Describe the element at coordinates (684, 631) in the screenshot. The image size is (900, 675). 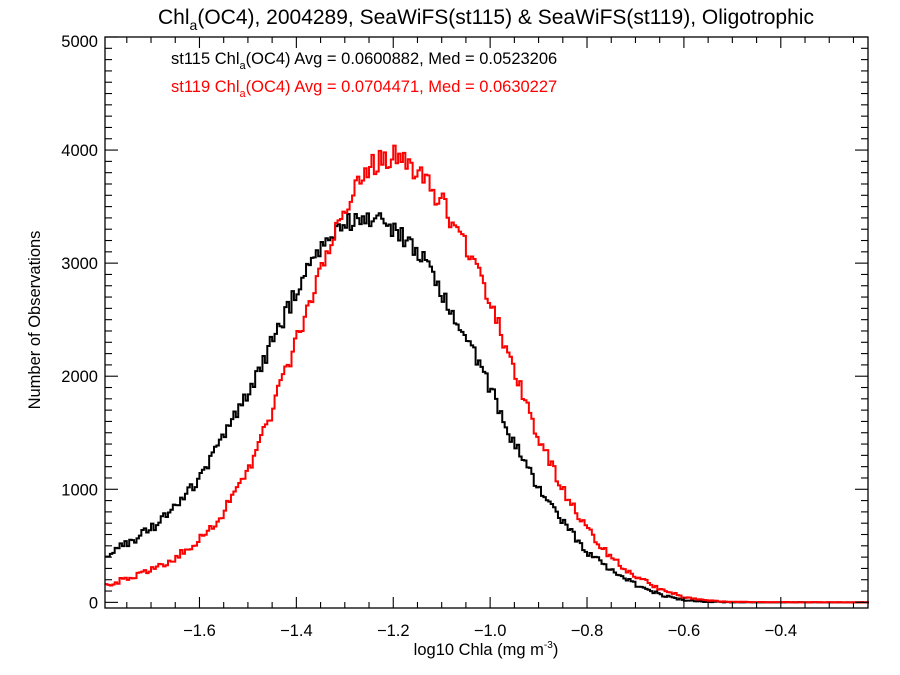
I see `x-tick-label: −0.6` at that location.